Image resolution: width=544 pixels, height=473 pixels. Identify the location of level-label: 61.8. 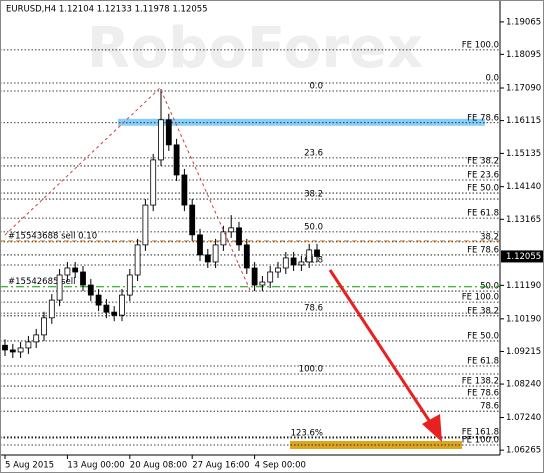
(313, 260).